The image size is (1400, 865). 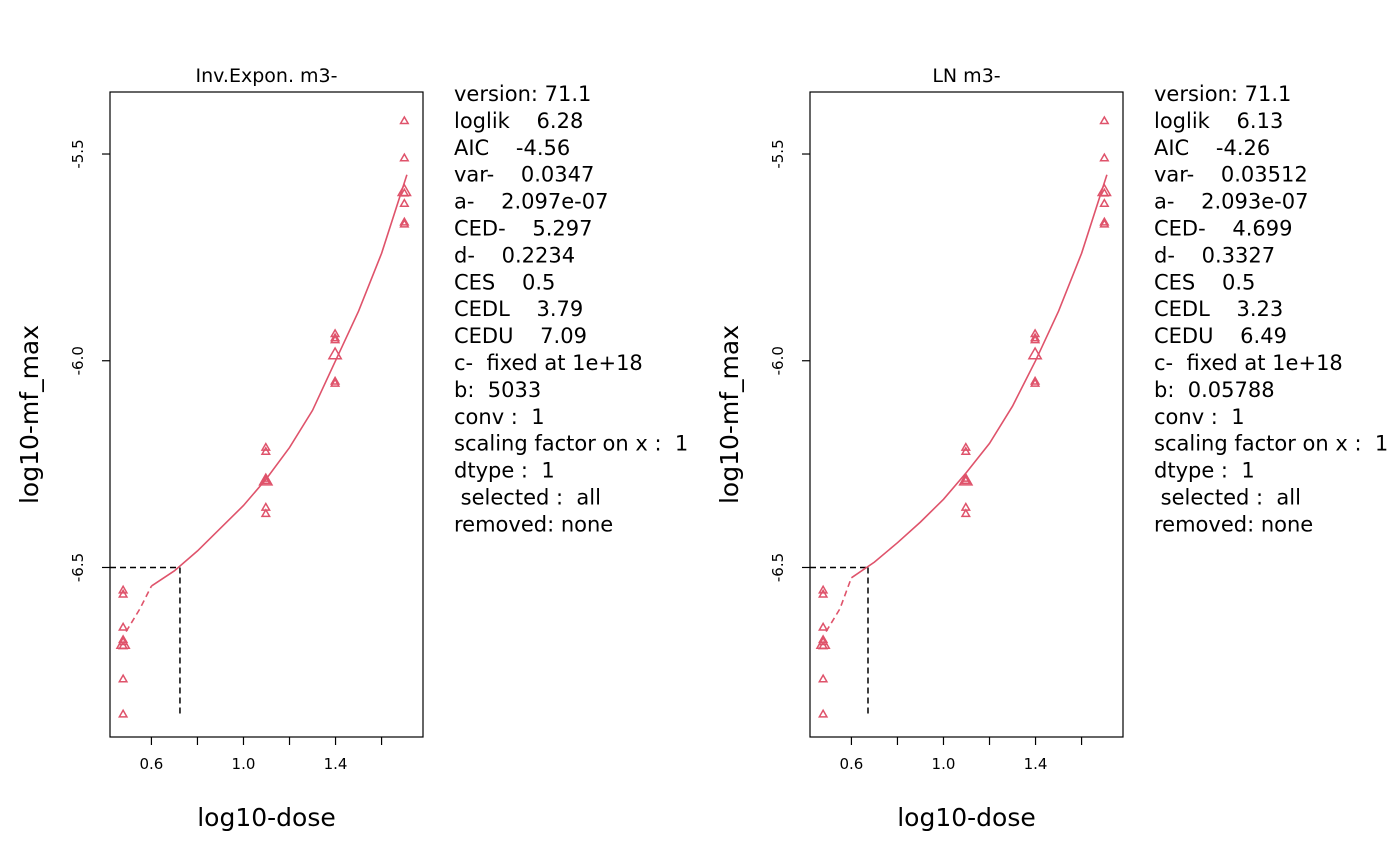 I want to click on model-annotation-line: CED- 5.297, so click(x=523, y=229).